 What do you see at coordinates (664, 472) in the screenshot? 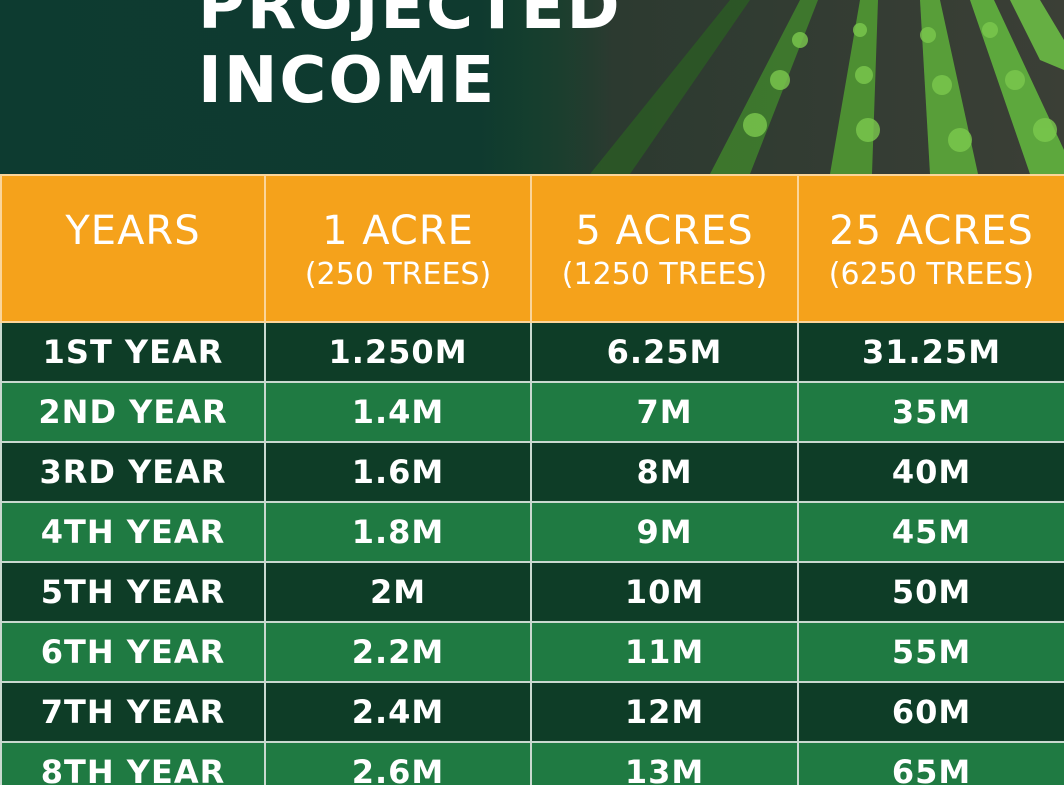
I see `five-acres-value-cell: 8M` at bounding box center [664, 472].